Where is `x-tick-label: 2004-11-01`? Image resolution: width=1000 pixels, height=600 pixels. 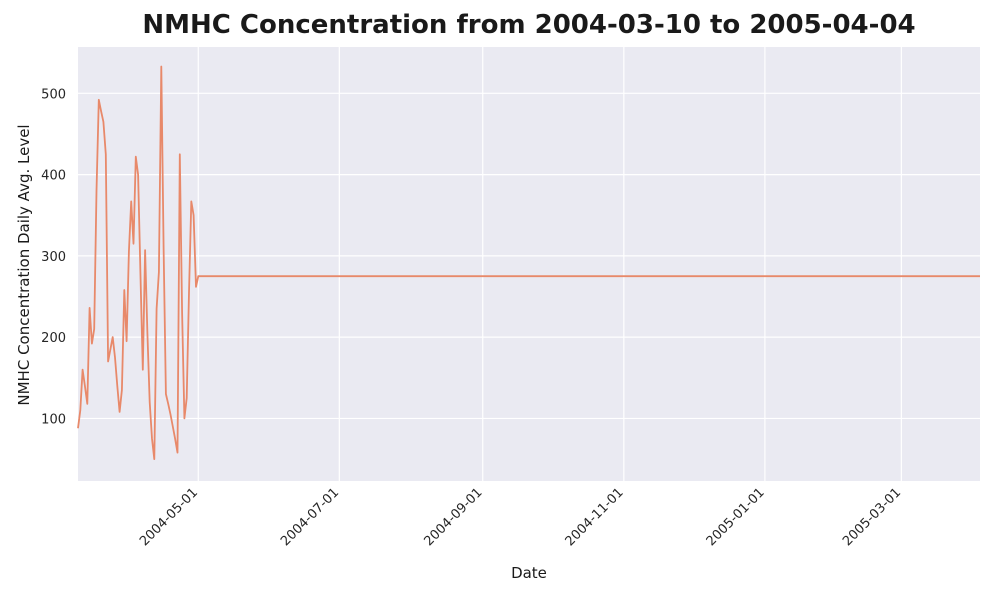 x-tick-label: 2004-11-01 is located at coordinates (595, 517).